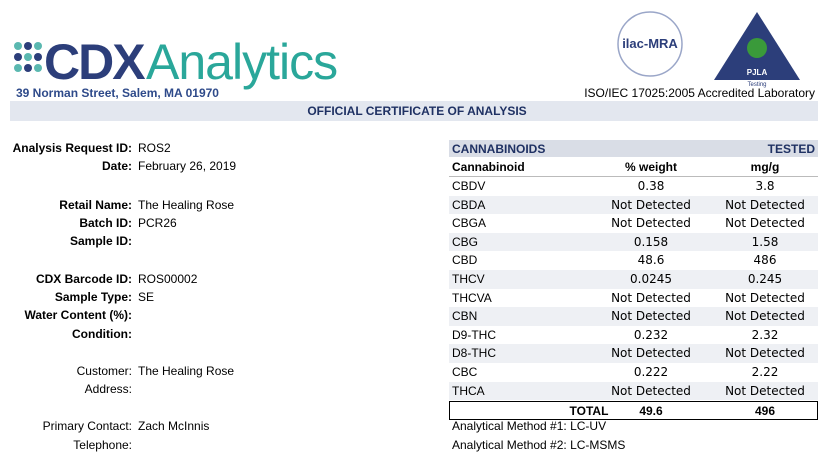  What do you see at coordinates (765, 372) in the screenshot?
I see `row-value: 2.22` at bounding box center [765, 372].